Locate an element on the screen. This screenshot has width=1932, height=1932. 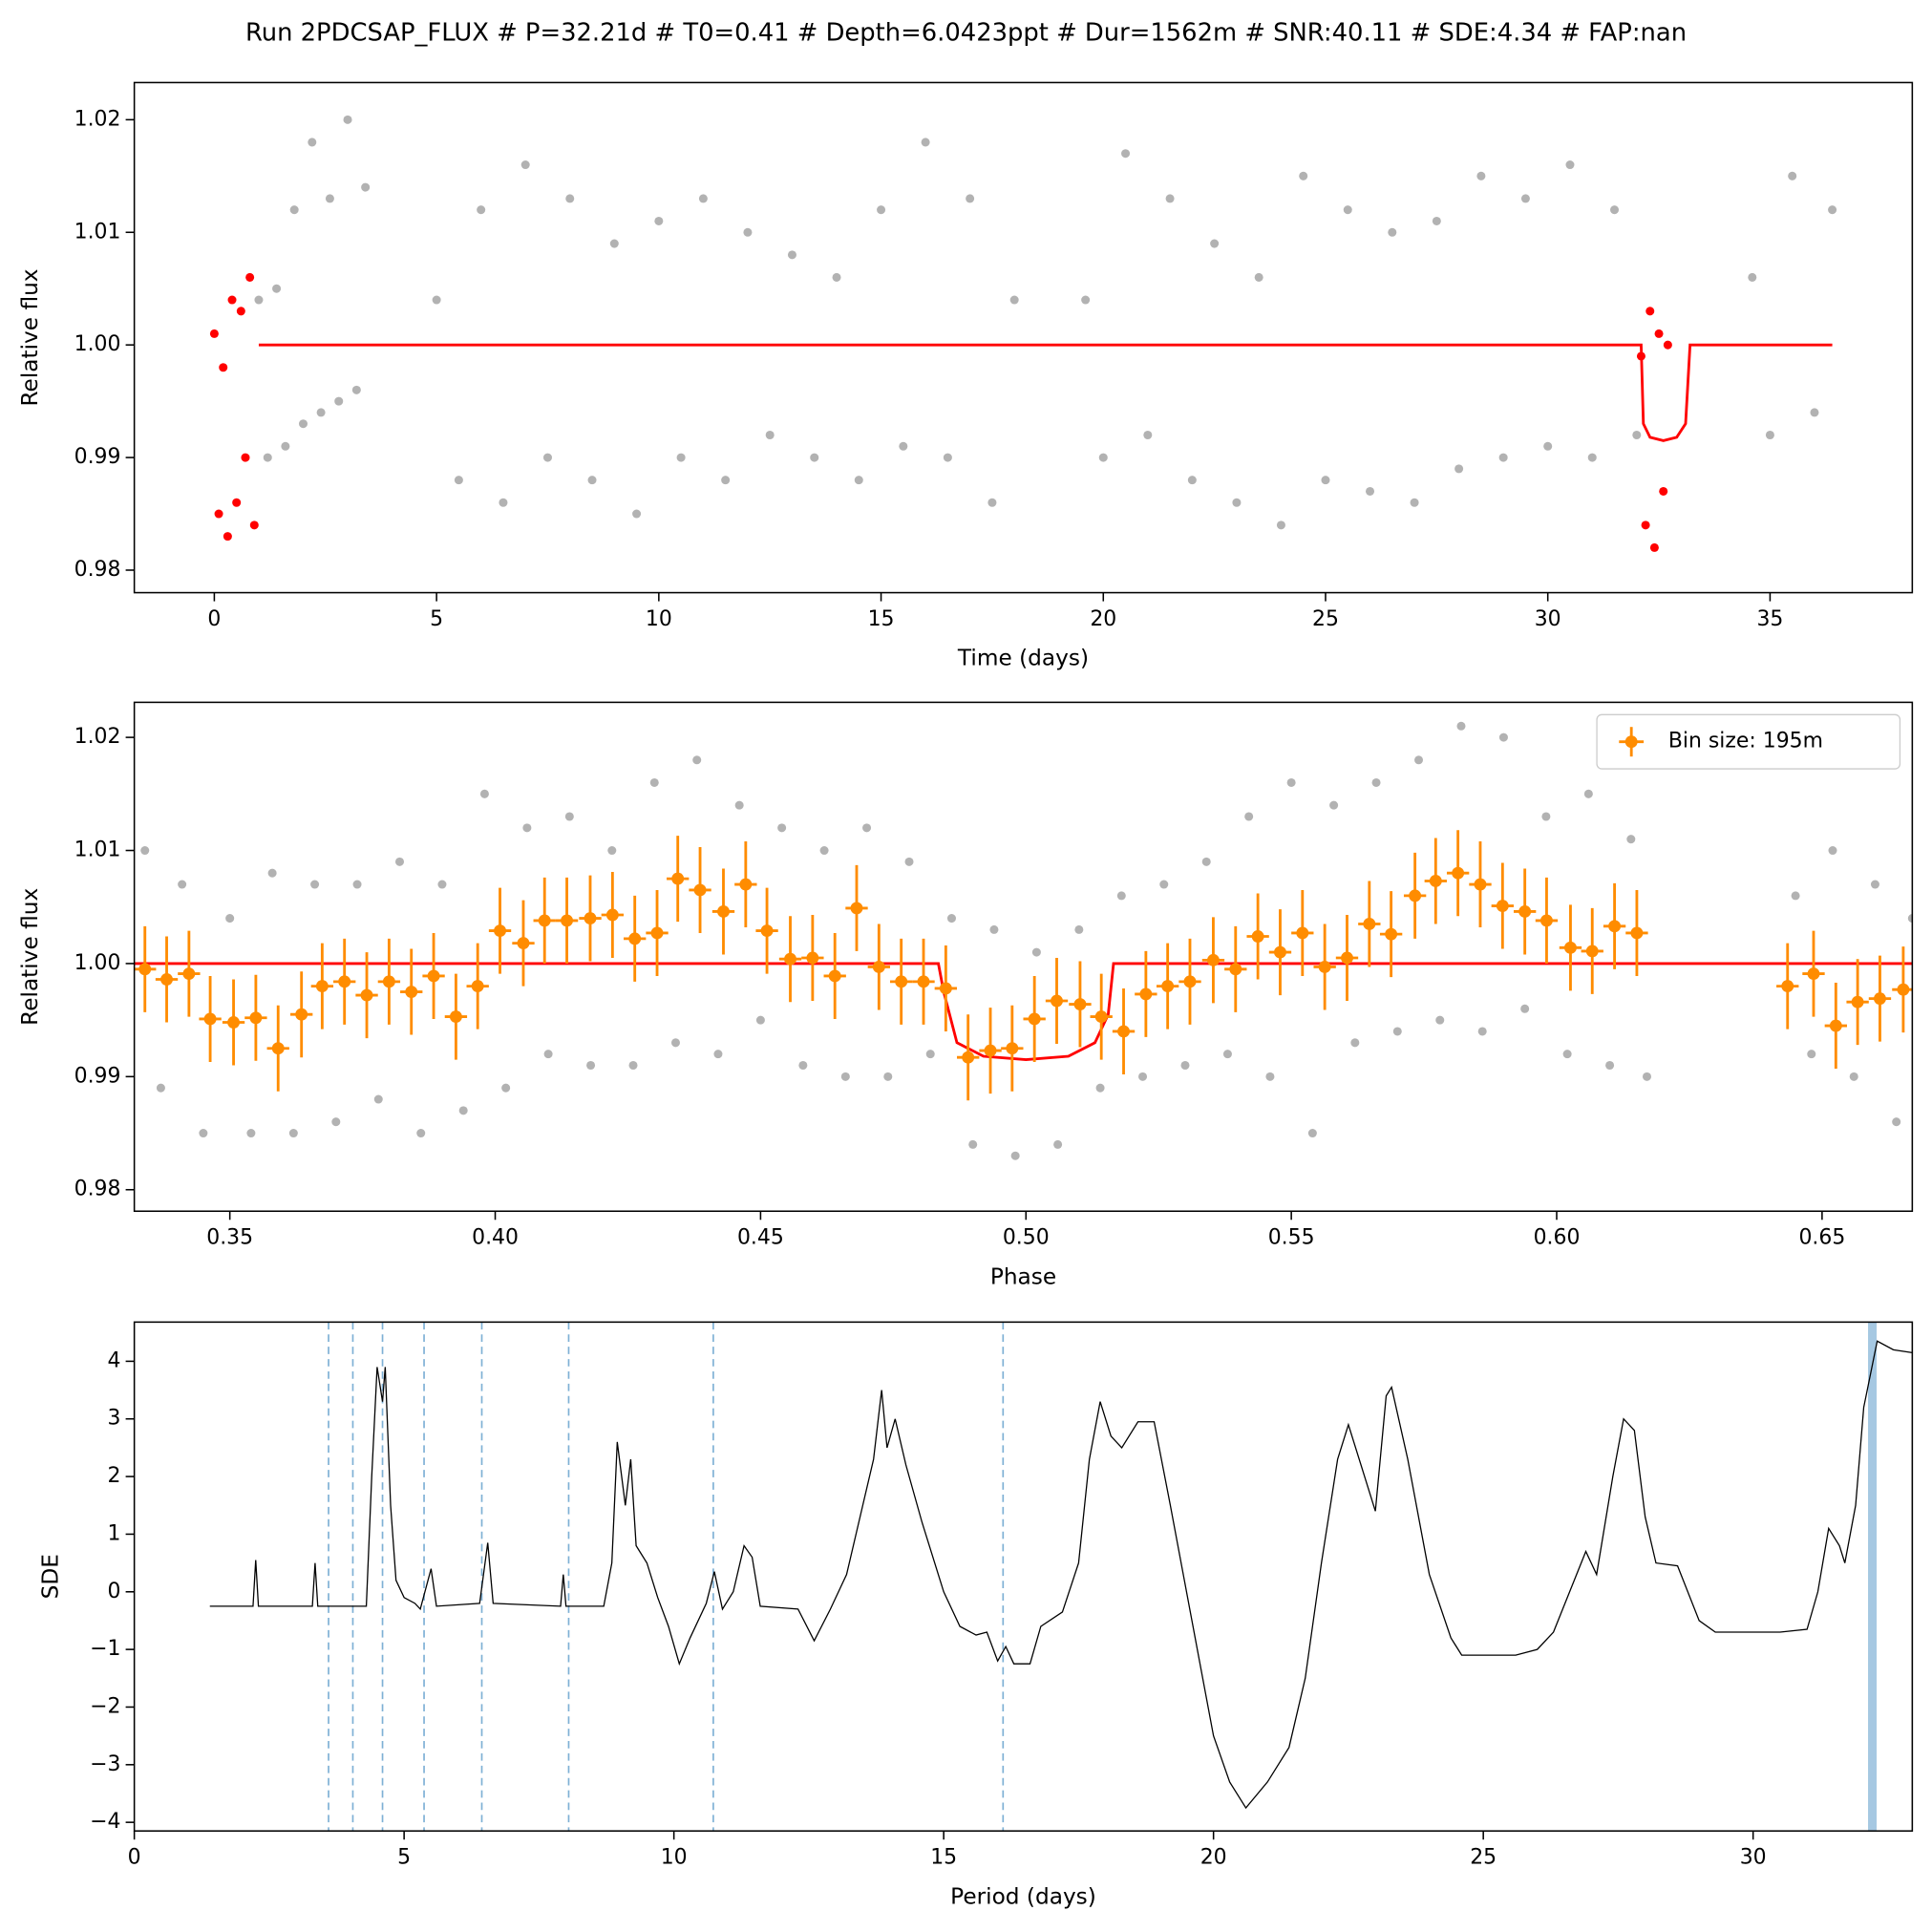
y-tick-label: 0.99 is located at coordinates (97, 1076).